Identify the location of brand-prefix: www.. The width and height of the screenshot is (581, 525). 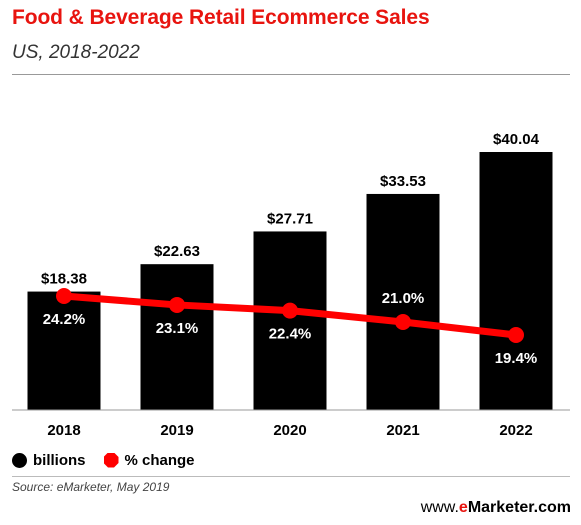
(439, 507).